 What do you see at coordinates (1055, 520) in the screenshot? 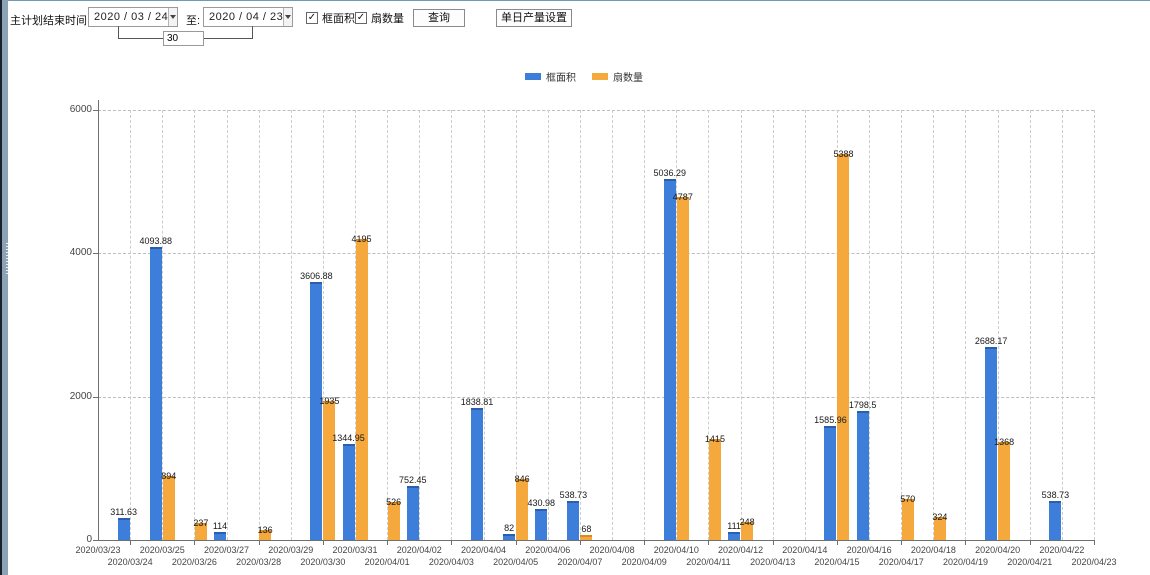
I see `bar-frame-area-2020/04/22` at bounding box center [1055, 520].